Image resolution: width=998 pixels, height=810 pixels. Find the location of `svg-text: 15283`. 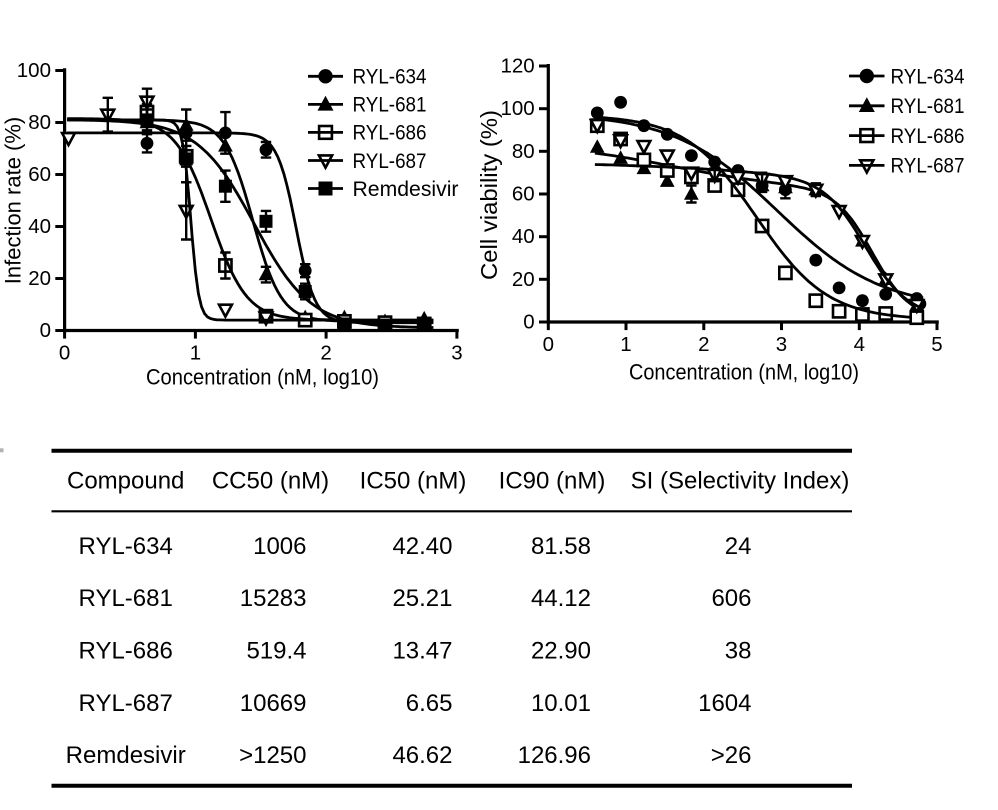

svg-text: 15283 is located at coordinates (273, 598).